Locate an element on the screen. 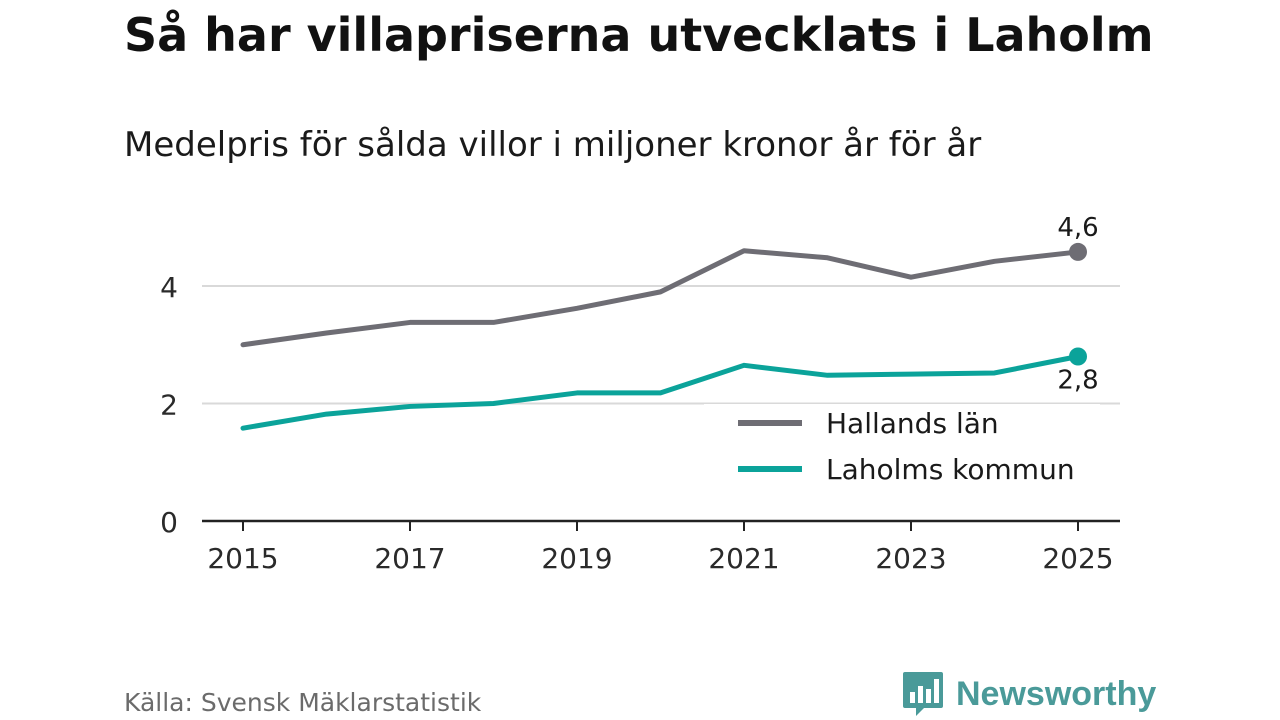  y-tick-label: 2 is located at coordinates (169, 405).